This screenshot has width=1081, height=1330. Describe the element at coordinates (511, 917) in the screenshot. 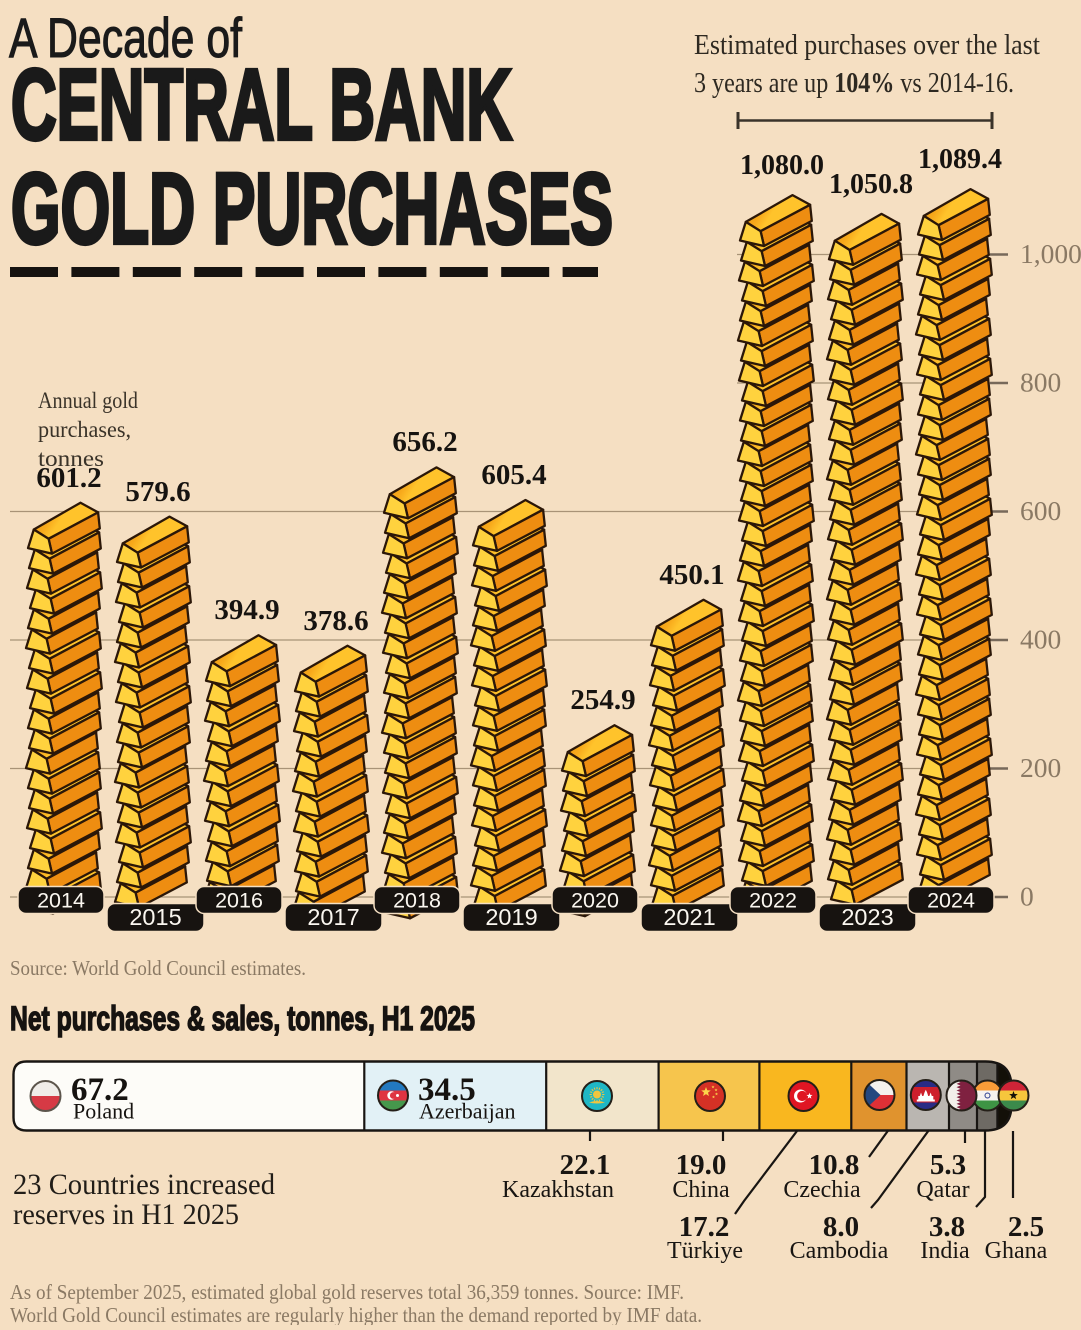

I see `svg-text: 2019` at that location.